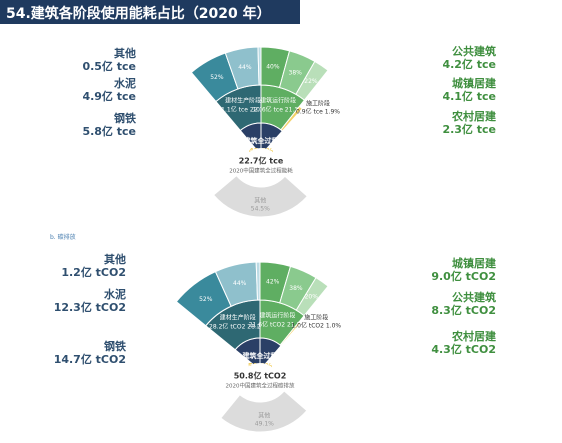 Image resolution: width=562 pixels, height=443 pixels. What do you see at coordinates (260, 208) in the screenshot?
I see `chart-a-other-pct: 54.5%` at bounding box center [260, 208].